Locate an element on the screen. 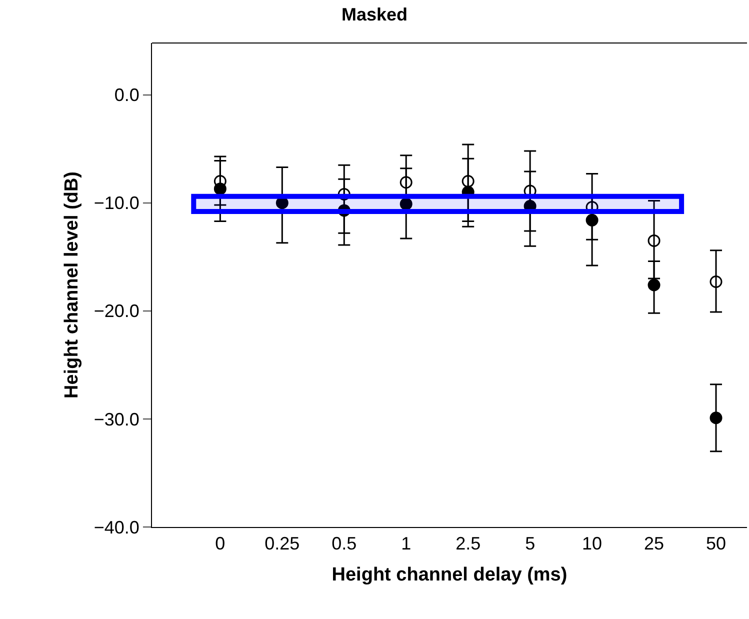 The width and height of the screenshot is (749, 619). x-tick-label: 0.5 is located at coordinates (344, 544).